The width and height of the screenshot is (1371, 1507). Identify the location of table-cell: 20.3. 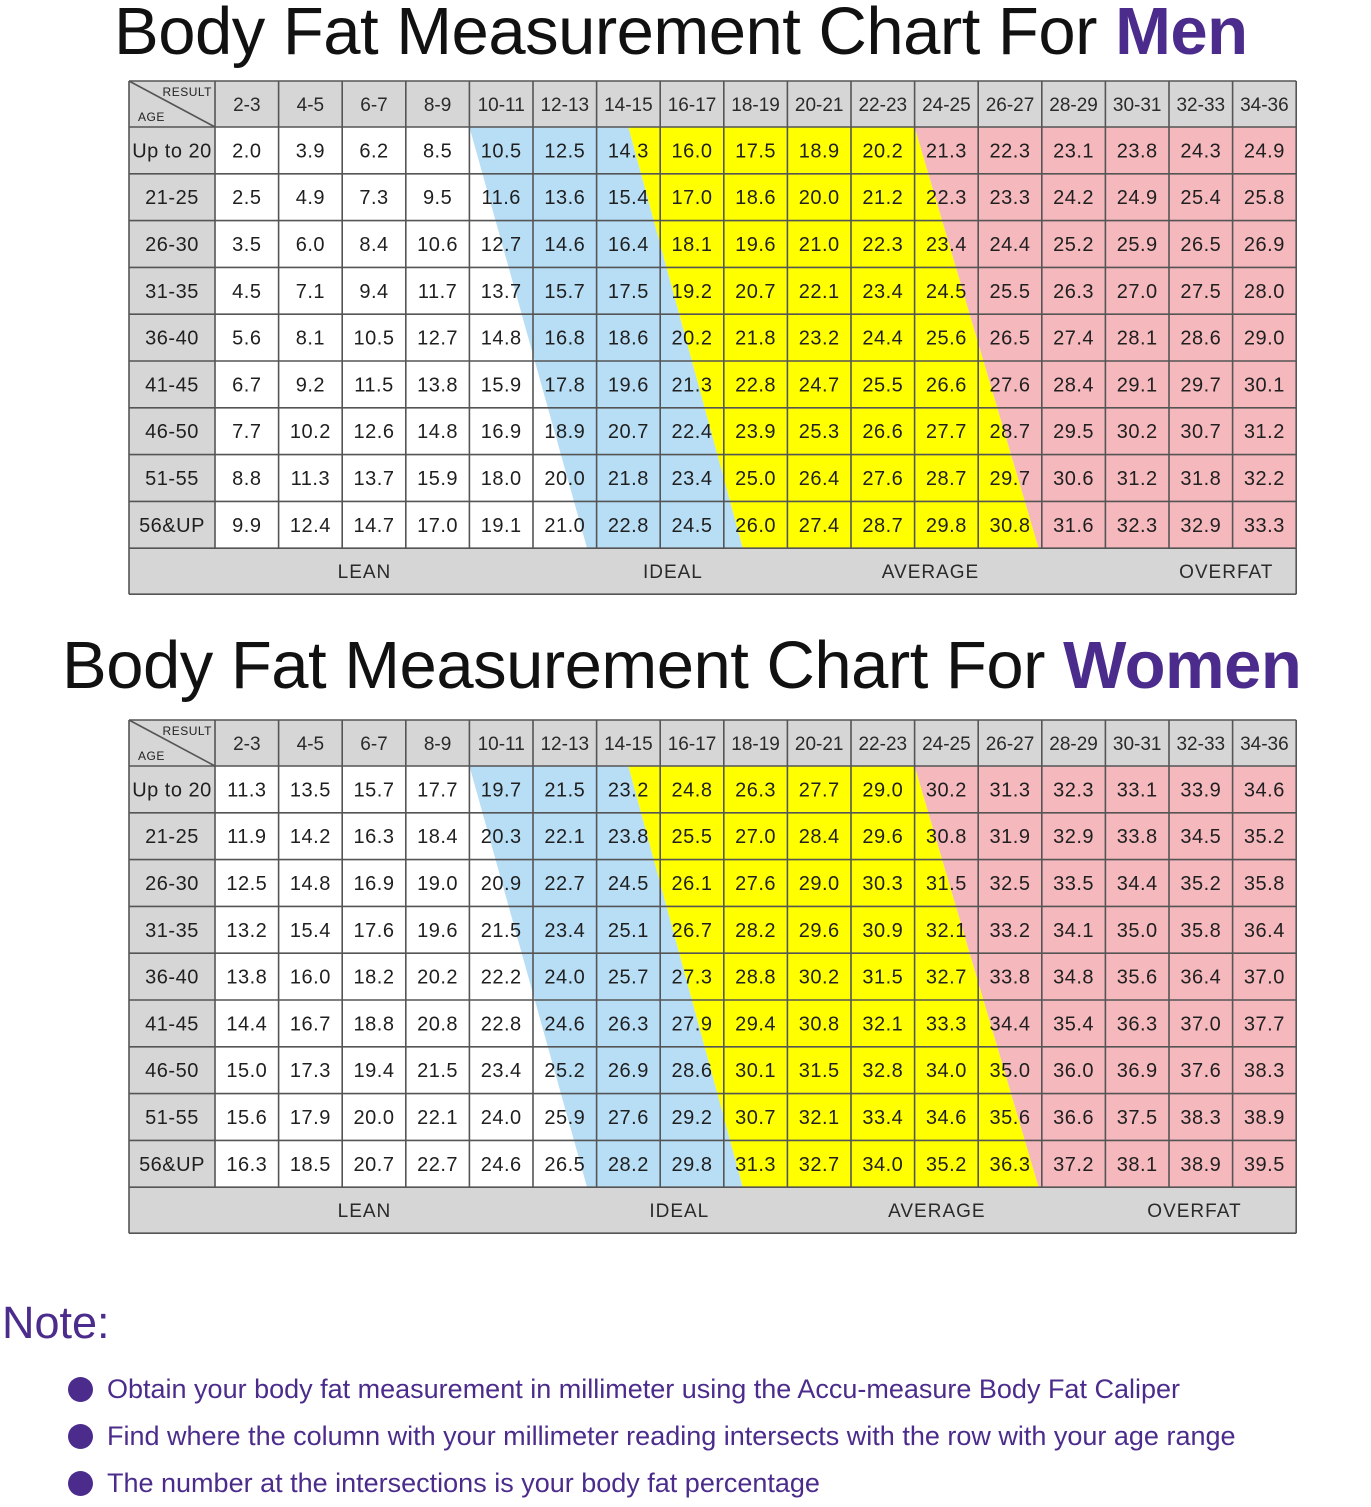
(501, 837).